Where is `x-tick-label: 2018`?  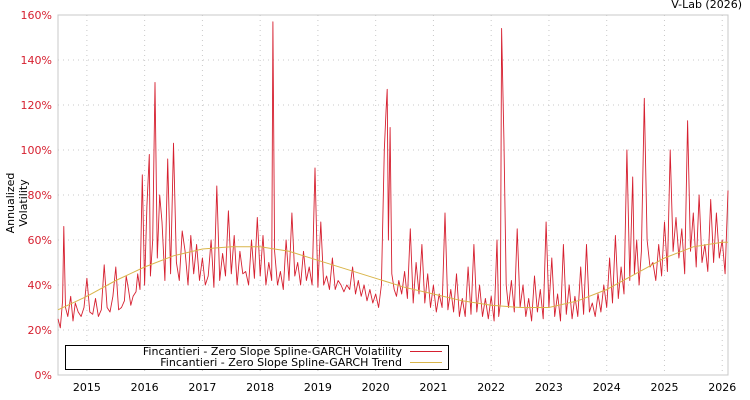 x-tick-label: 2018 is located at coordinates (260, 387).